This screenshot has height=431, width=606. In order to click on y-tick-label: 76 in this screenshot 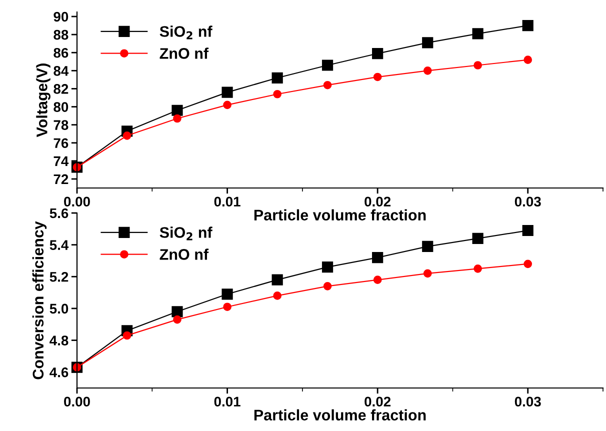, I will do `click(61, 143)`.